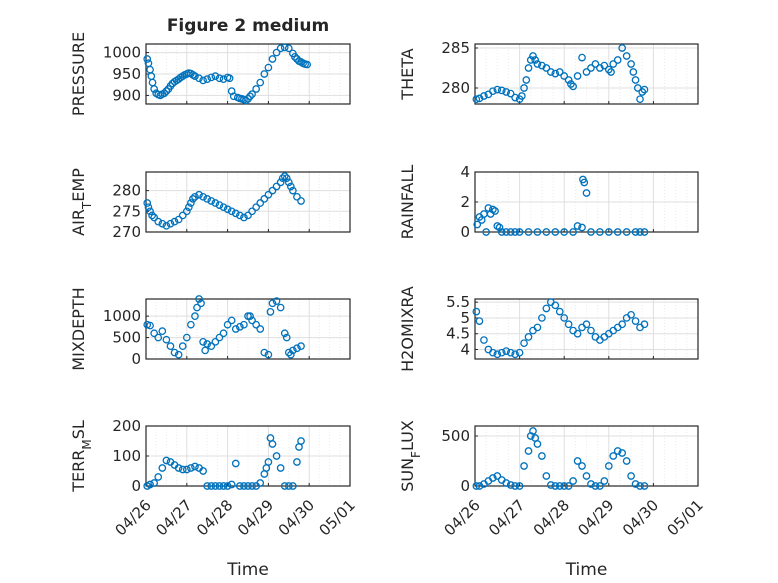 This screenshot has height=583, width=778. I want to click on y-axis-label: MIXDEPTH, so click(78, 328).